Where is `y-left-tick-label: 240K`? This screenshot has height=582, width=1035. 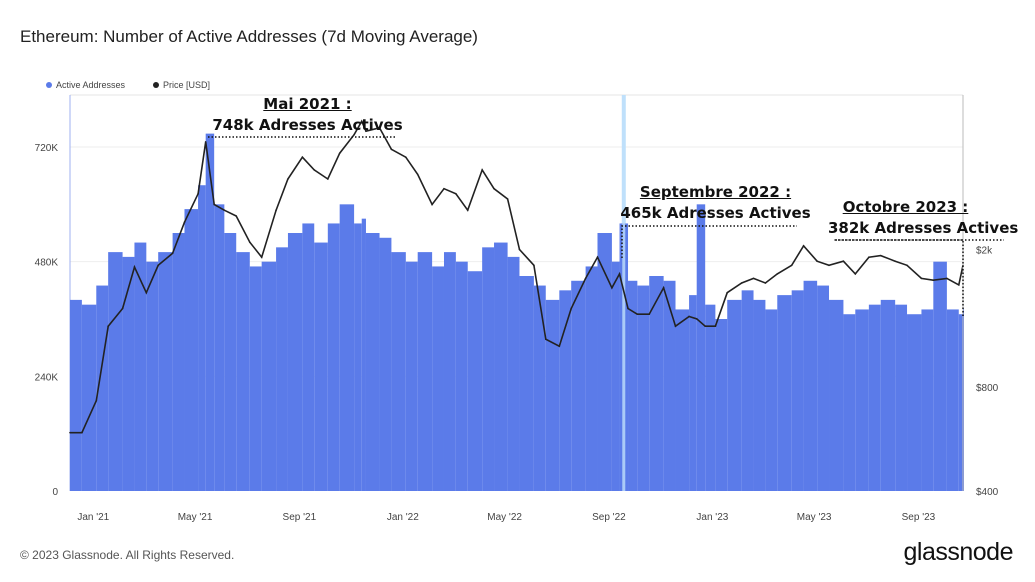
y-left-tick-label: 240K is located at coordinates (47, 377).